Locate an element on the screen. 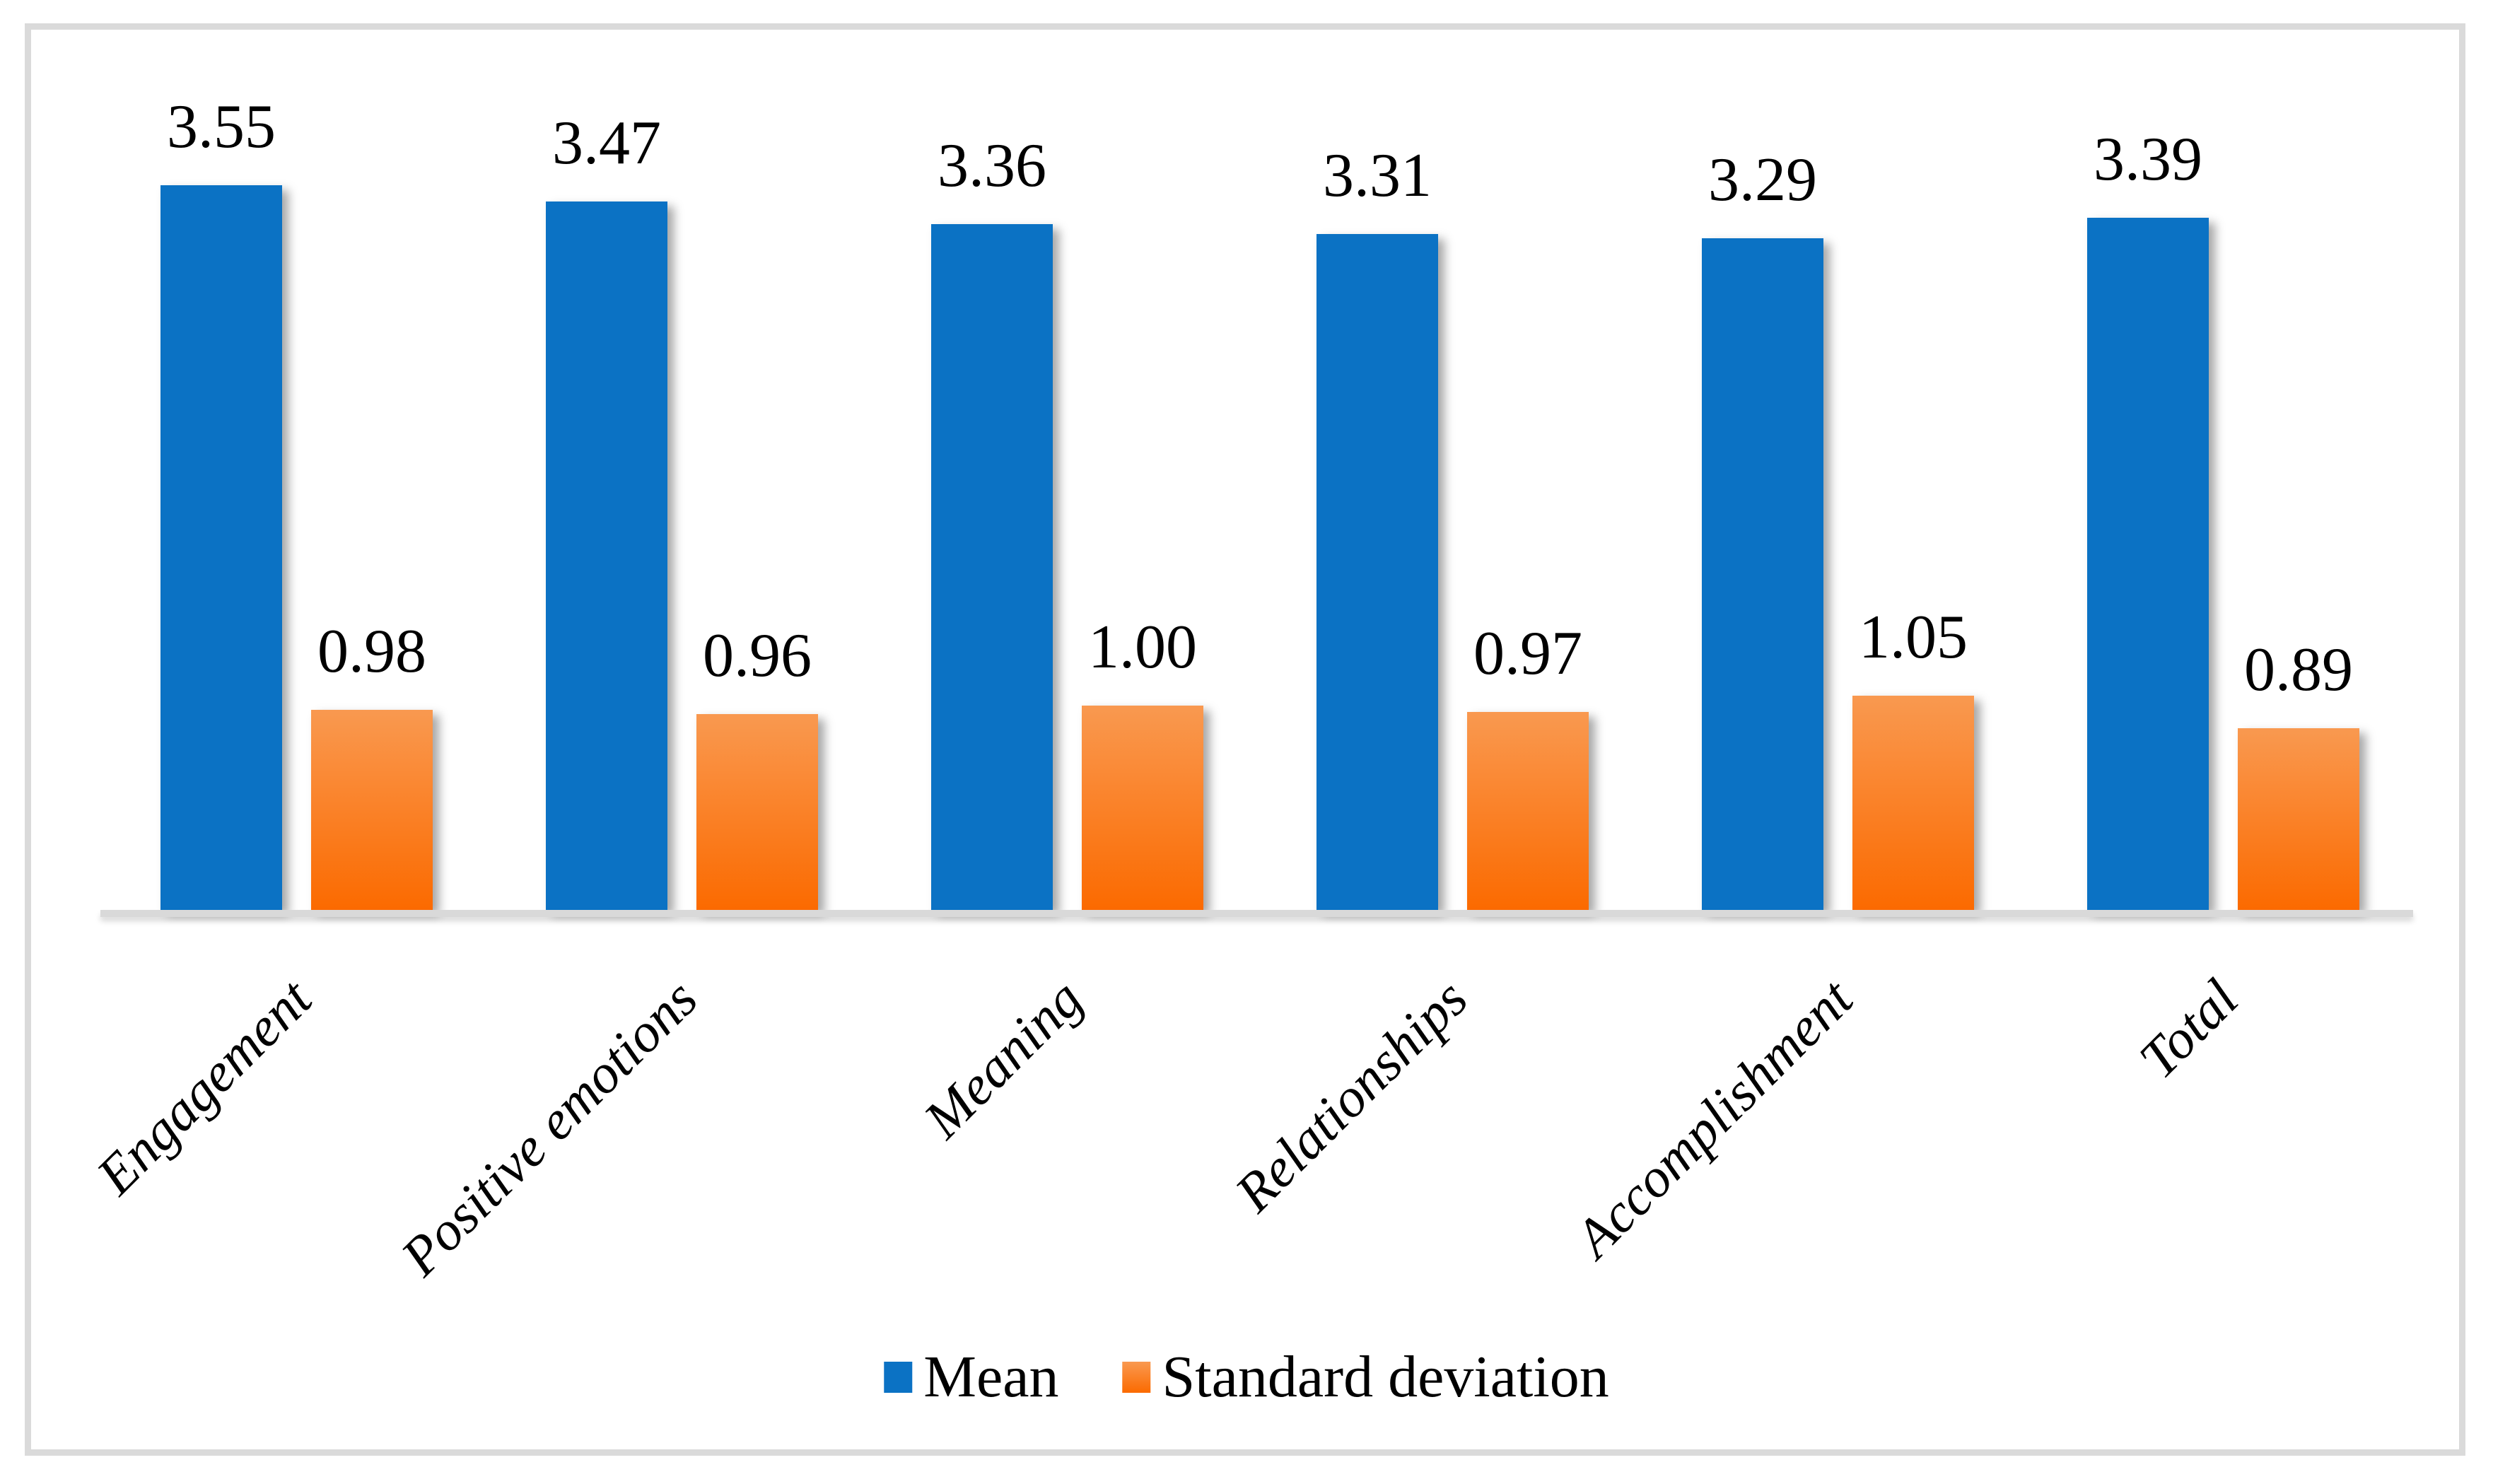 The image size is (2493, 1484). standard-deviation-bar-value-label: 0.96 is located at coordinates (757, 655).